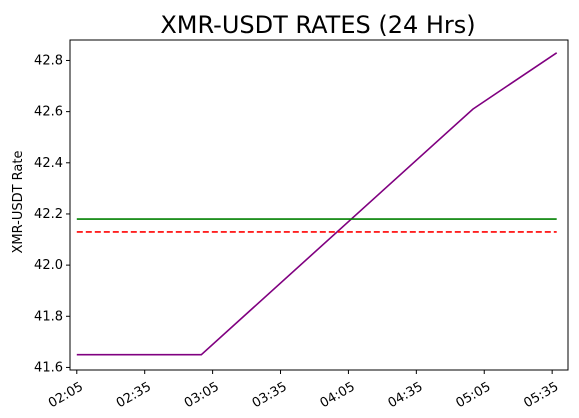 Image resolution: width=579 pixels, height=418 pixels. Describe the element at coordinates (48, 163) in the screenshot. I see `y-tick-label: 42.4` at that location.